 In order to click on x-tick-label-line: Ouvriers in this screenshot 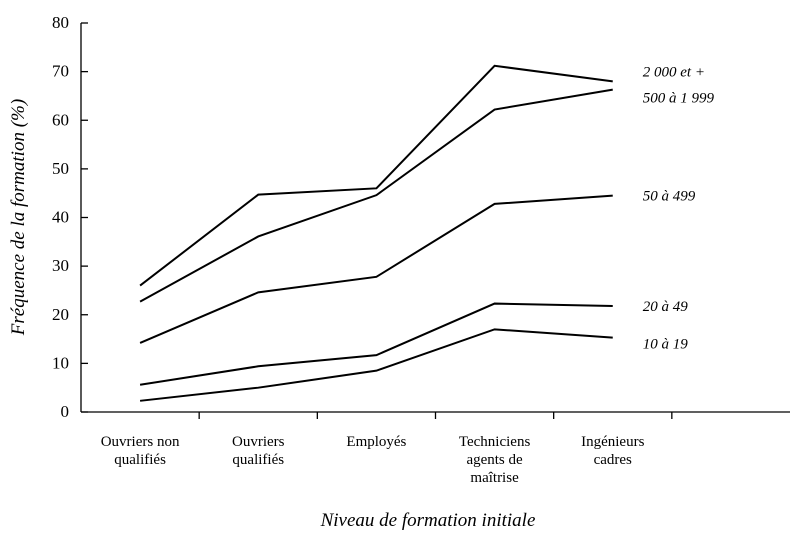, I will do `click(258, 442)`.